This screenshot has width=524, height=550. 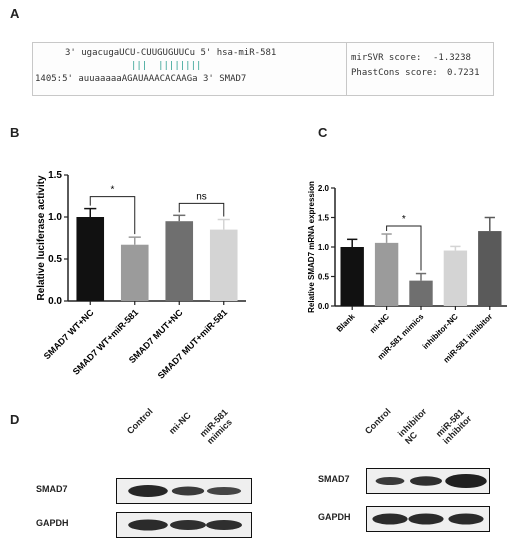 I want to click on panel-letter-a: A, so click(x=15, y=13).